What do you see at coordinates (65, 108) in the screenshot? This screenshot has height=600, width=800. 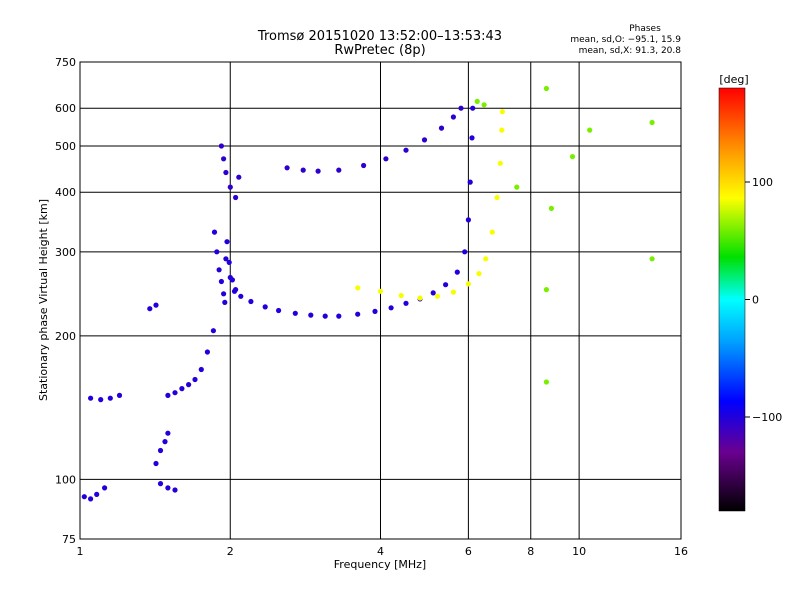 I see `y-tick-label: 600` at bounding box center [65, 108].